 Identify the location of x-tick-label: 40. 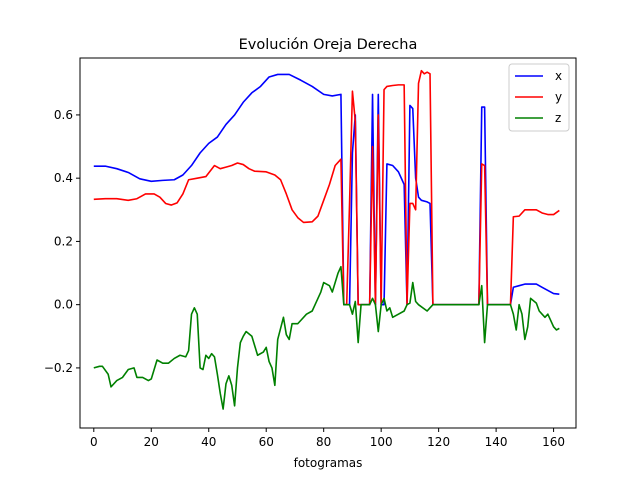
(208, 442).